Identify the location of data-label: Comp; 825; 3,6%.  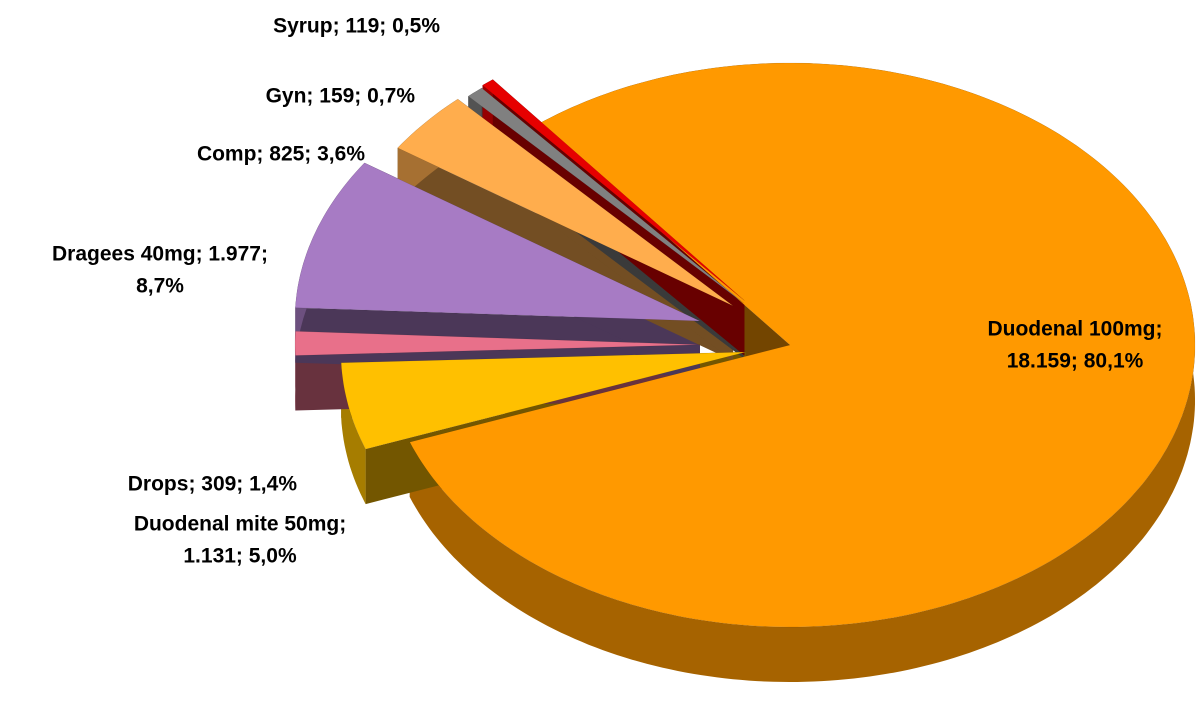
(281, 154).